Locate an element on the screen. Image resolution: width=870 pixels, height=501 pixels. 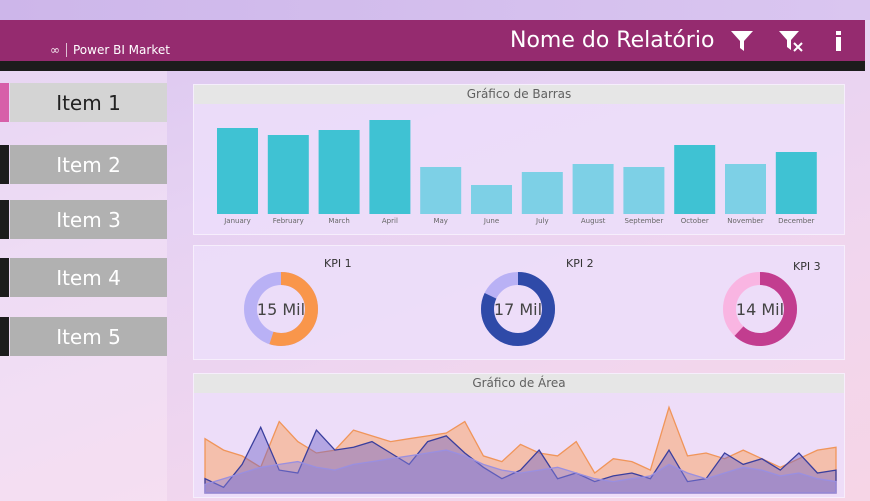
bar-label-january: January is located at coordinates (237, 221).